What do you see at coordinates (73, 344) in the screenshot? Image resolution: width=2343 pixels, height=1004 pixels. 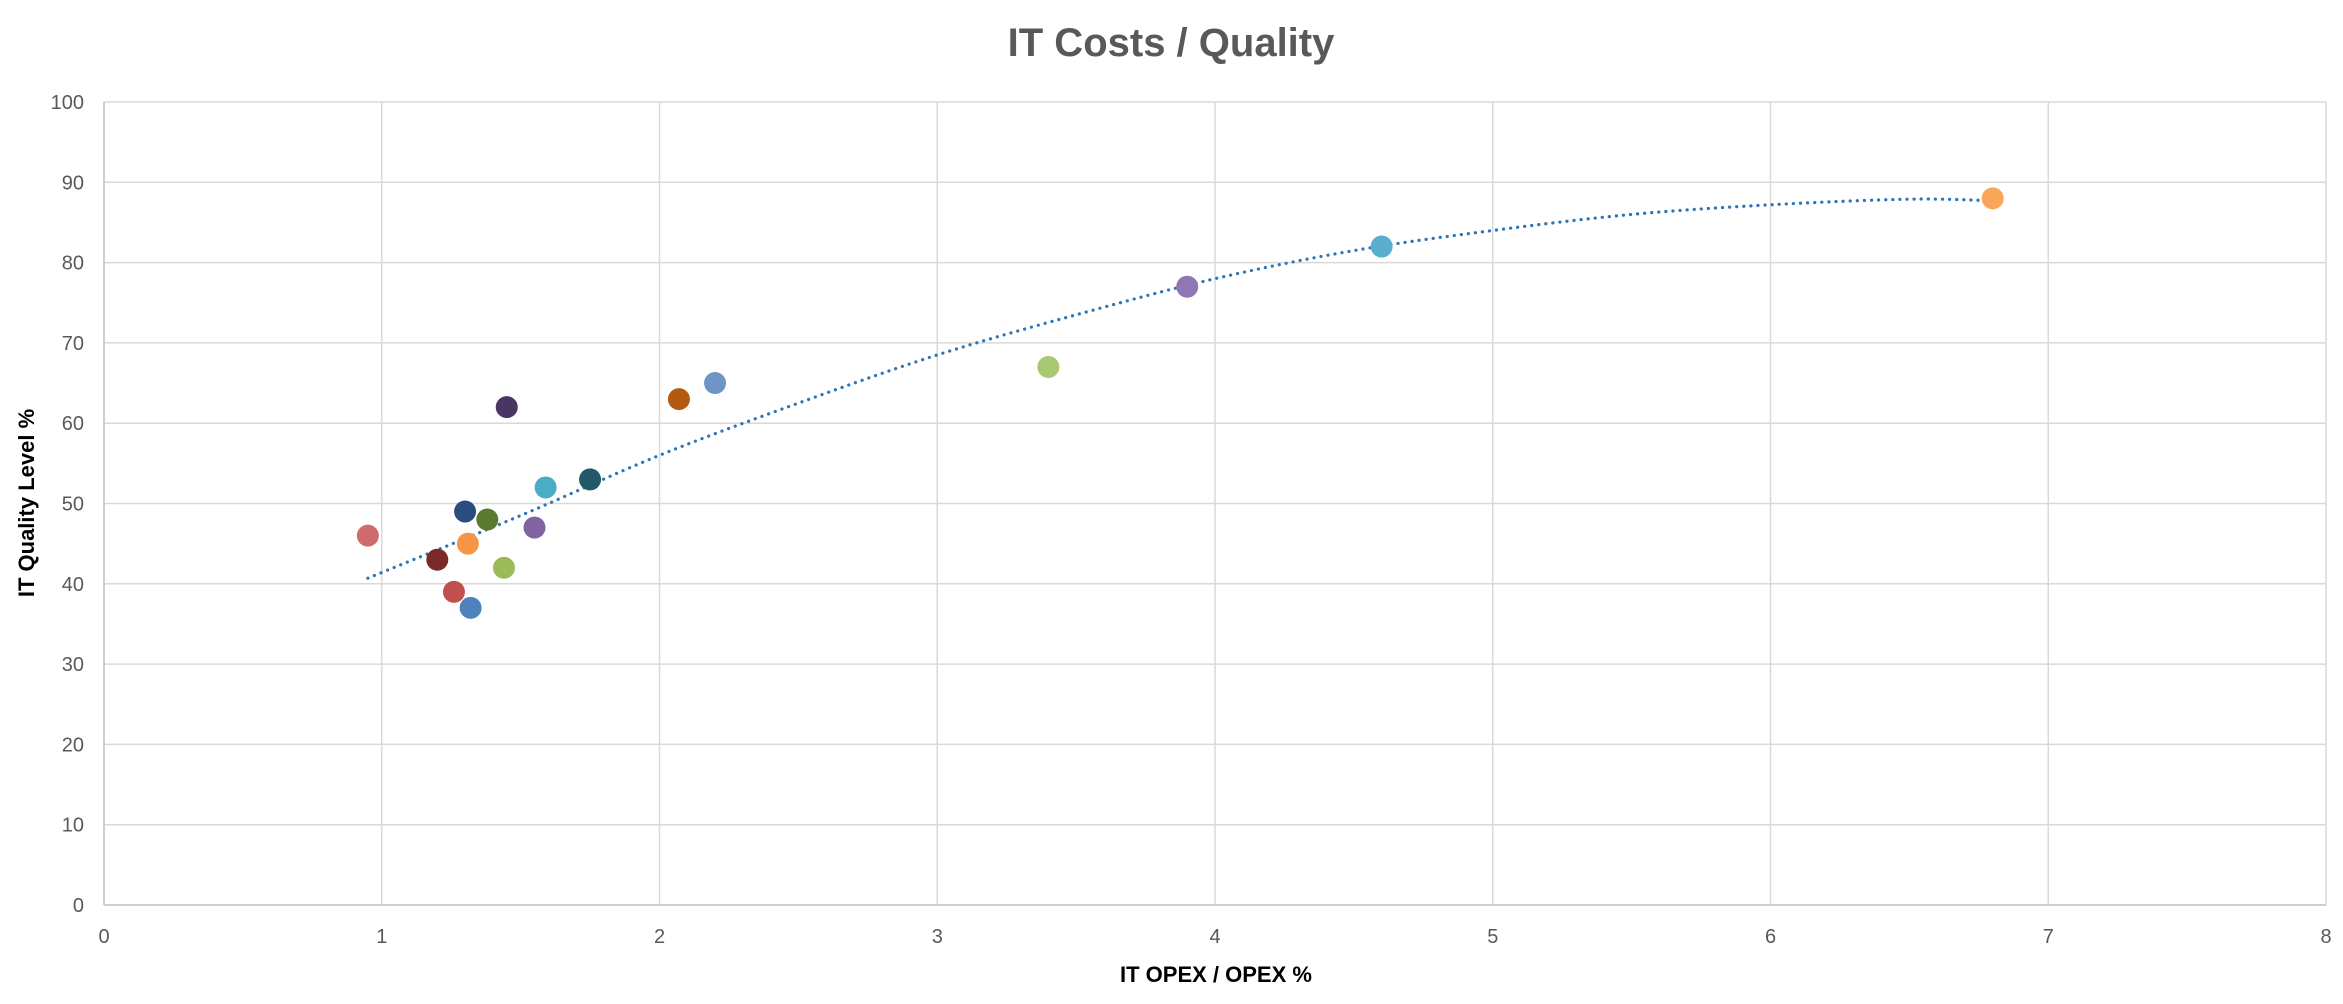 I see `y-tick-label: 70` at bounding box center [73, 344].